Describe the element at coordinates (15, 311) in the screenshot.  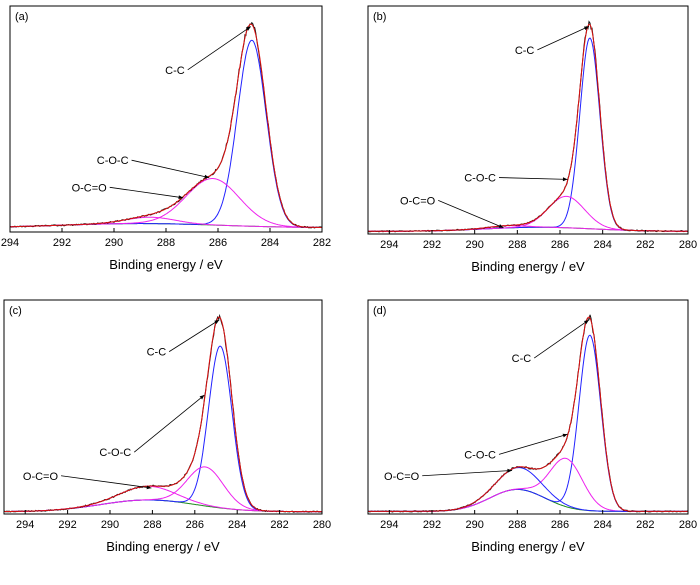
I see `panel-label: (c)` at that location.